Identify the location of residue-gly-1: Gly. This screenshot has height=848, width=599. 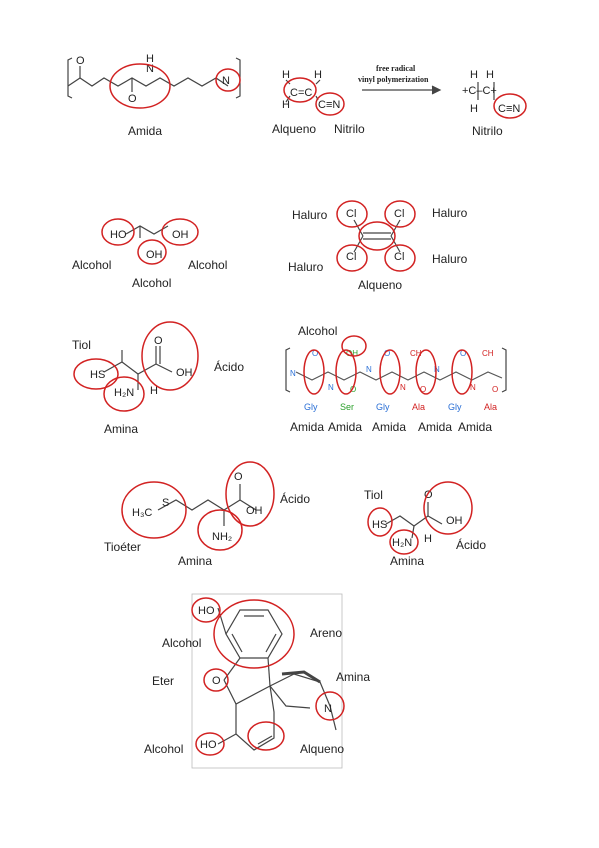
(311, 407).